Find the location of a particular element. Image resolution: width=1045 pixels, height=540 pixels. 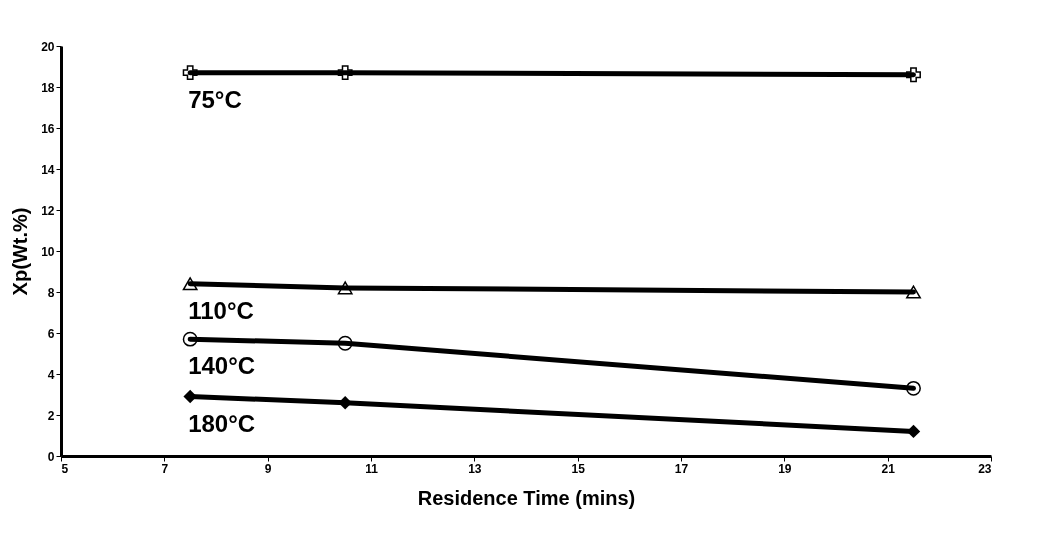

y-tick-label: 14 is located at coordinates (48, 169).